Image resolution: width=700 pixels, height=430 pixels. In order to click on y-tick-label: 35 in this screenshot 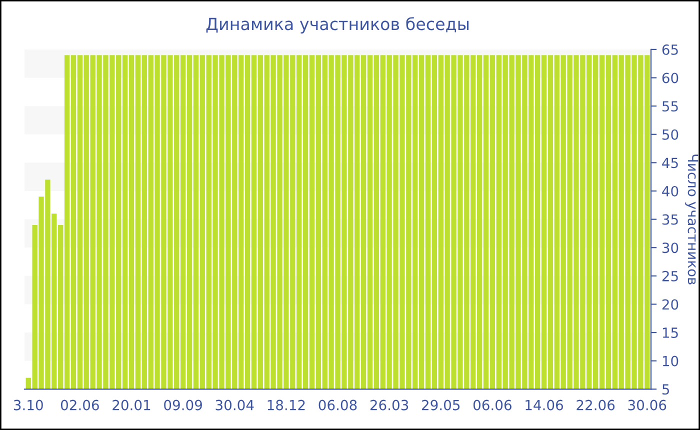, I will do `click(670, 219)`.